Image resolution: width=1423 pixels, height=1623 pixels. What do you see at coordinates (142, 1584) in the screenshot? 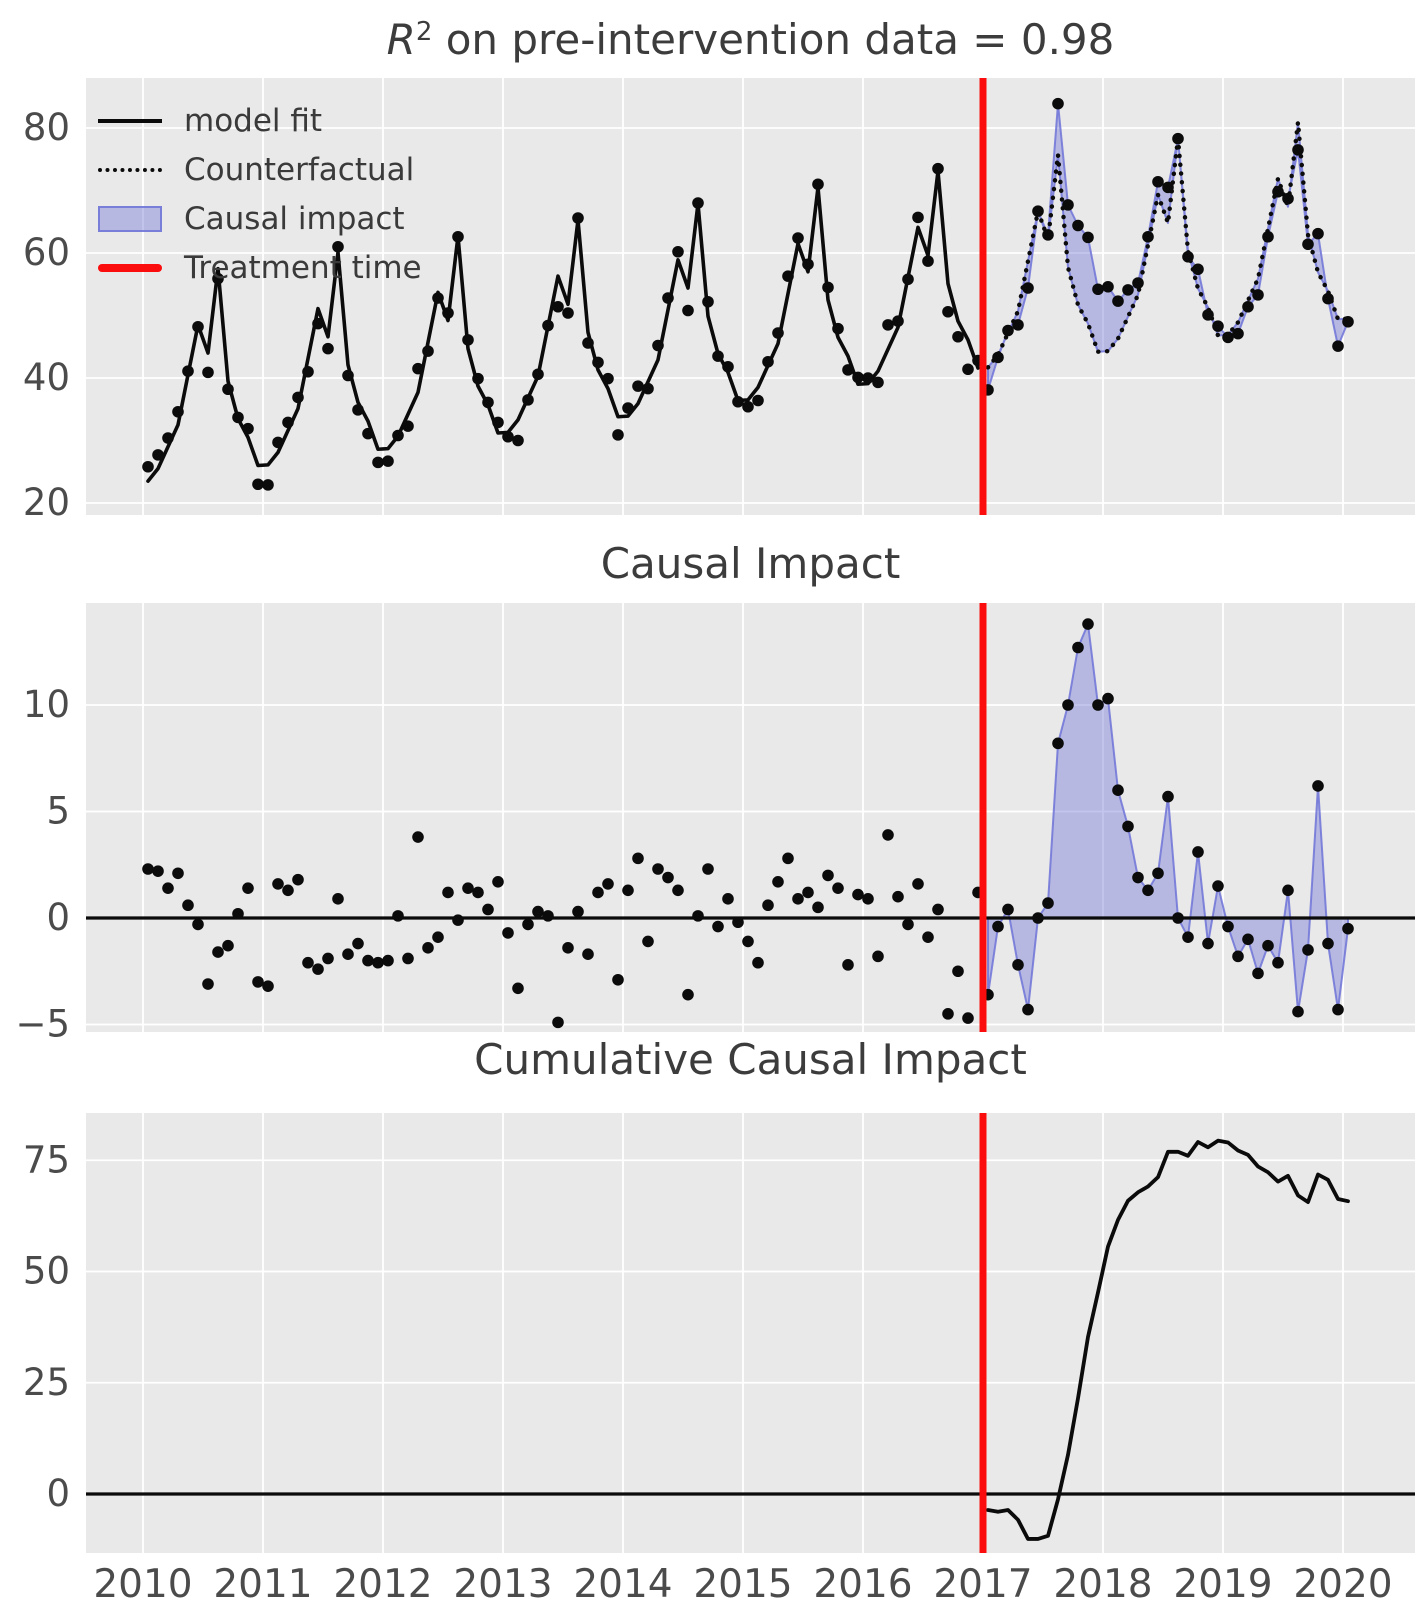
I see `svg-text: 2010` at bounding box center [142, 1584].